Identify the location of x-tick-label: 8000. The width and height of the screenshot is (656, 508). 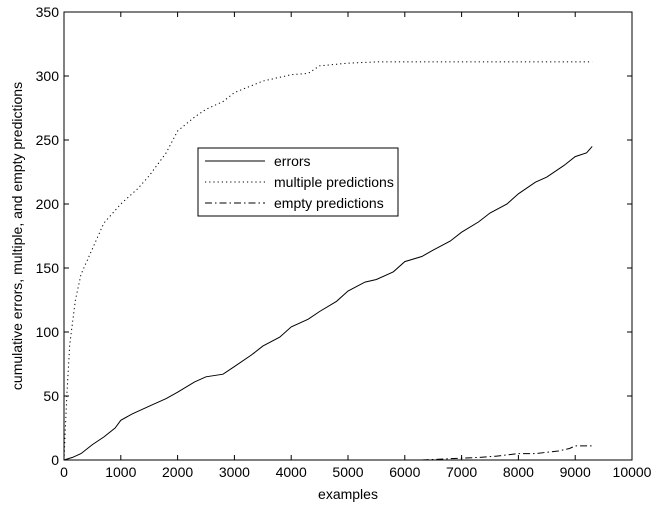
(518, 472).